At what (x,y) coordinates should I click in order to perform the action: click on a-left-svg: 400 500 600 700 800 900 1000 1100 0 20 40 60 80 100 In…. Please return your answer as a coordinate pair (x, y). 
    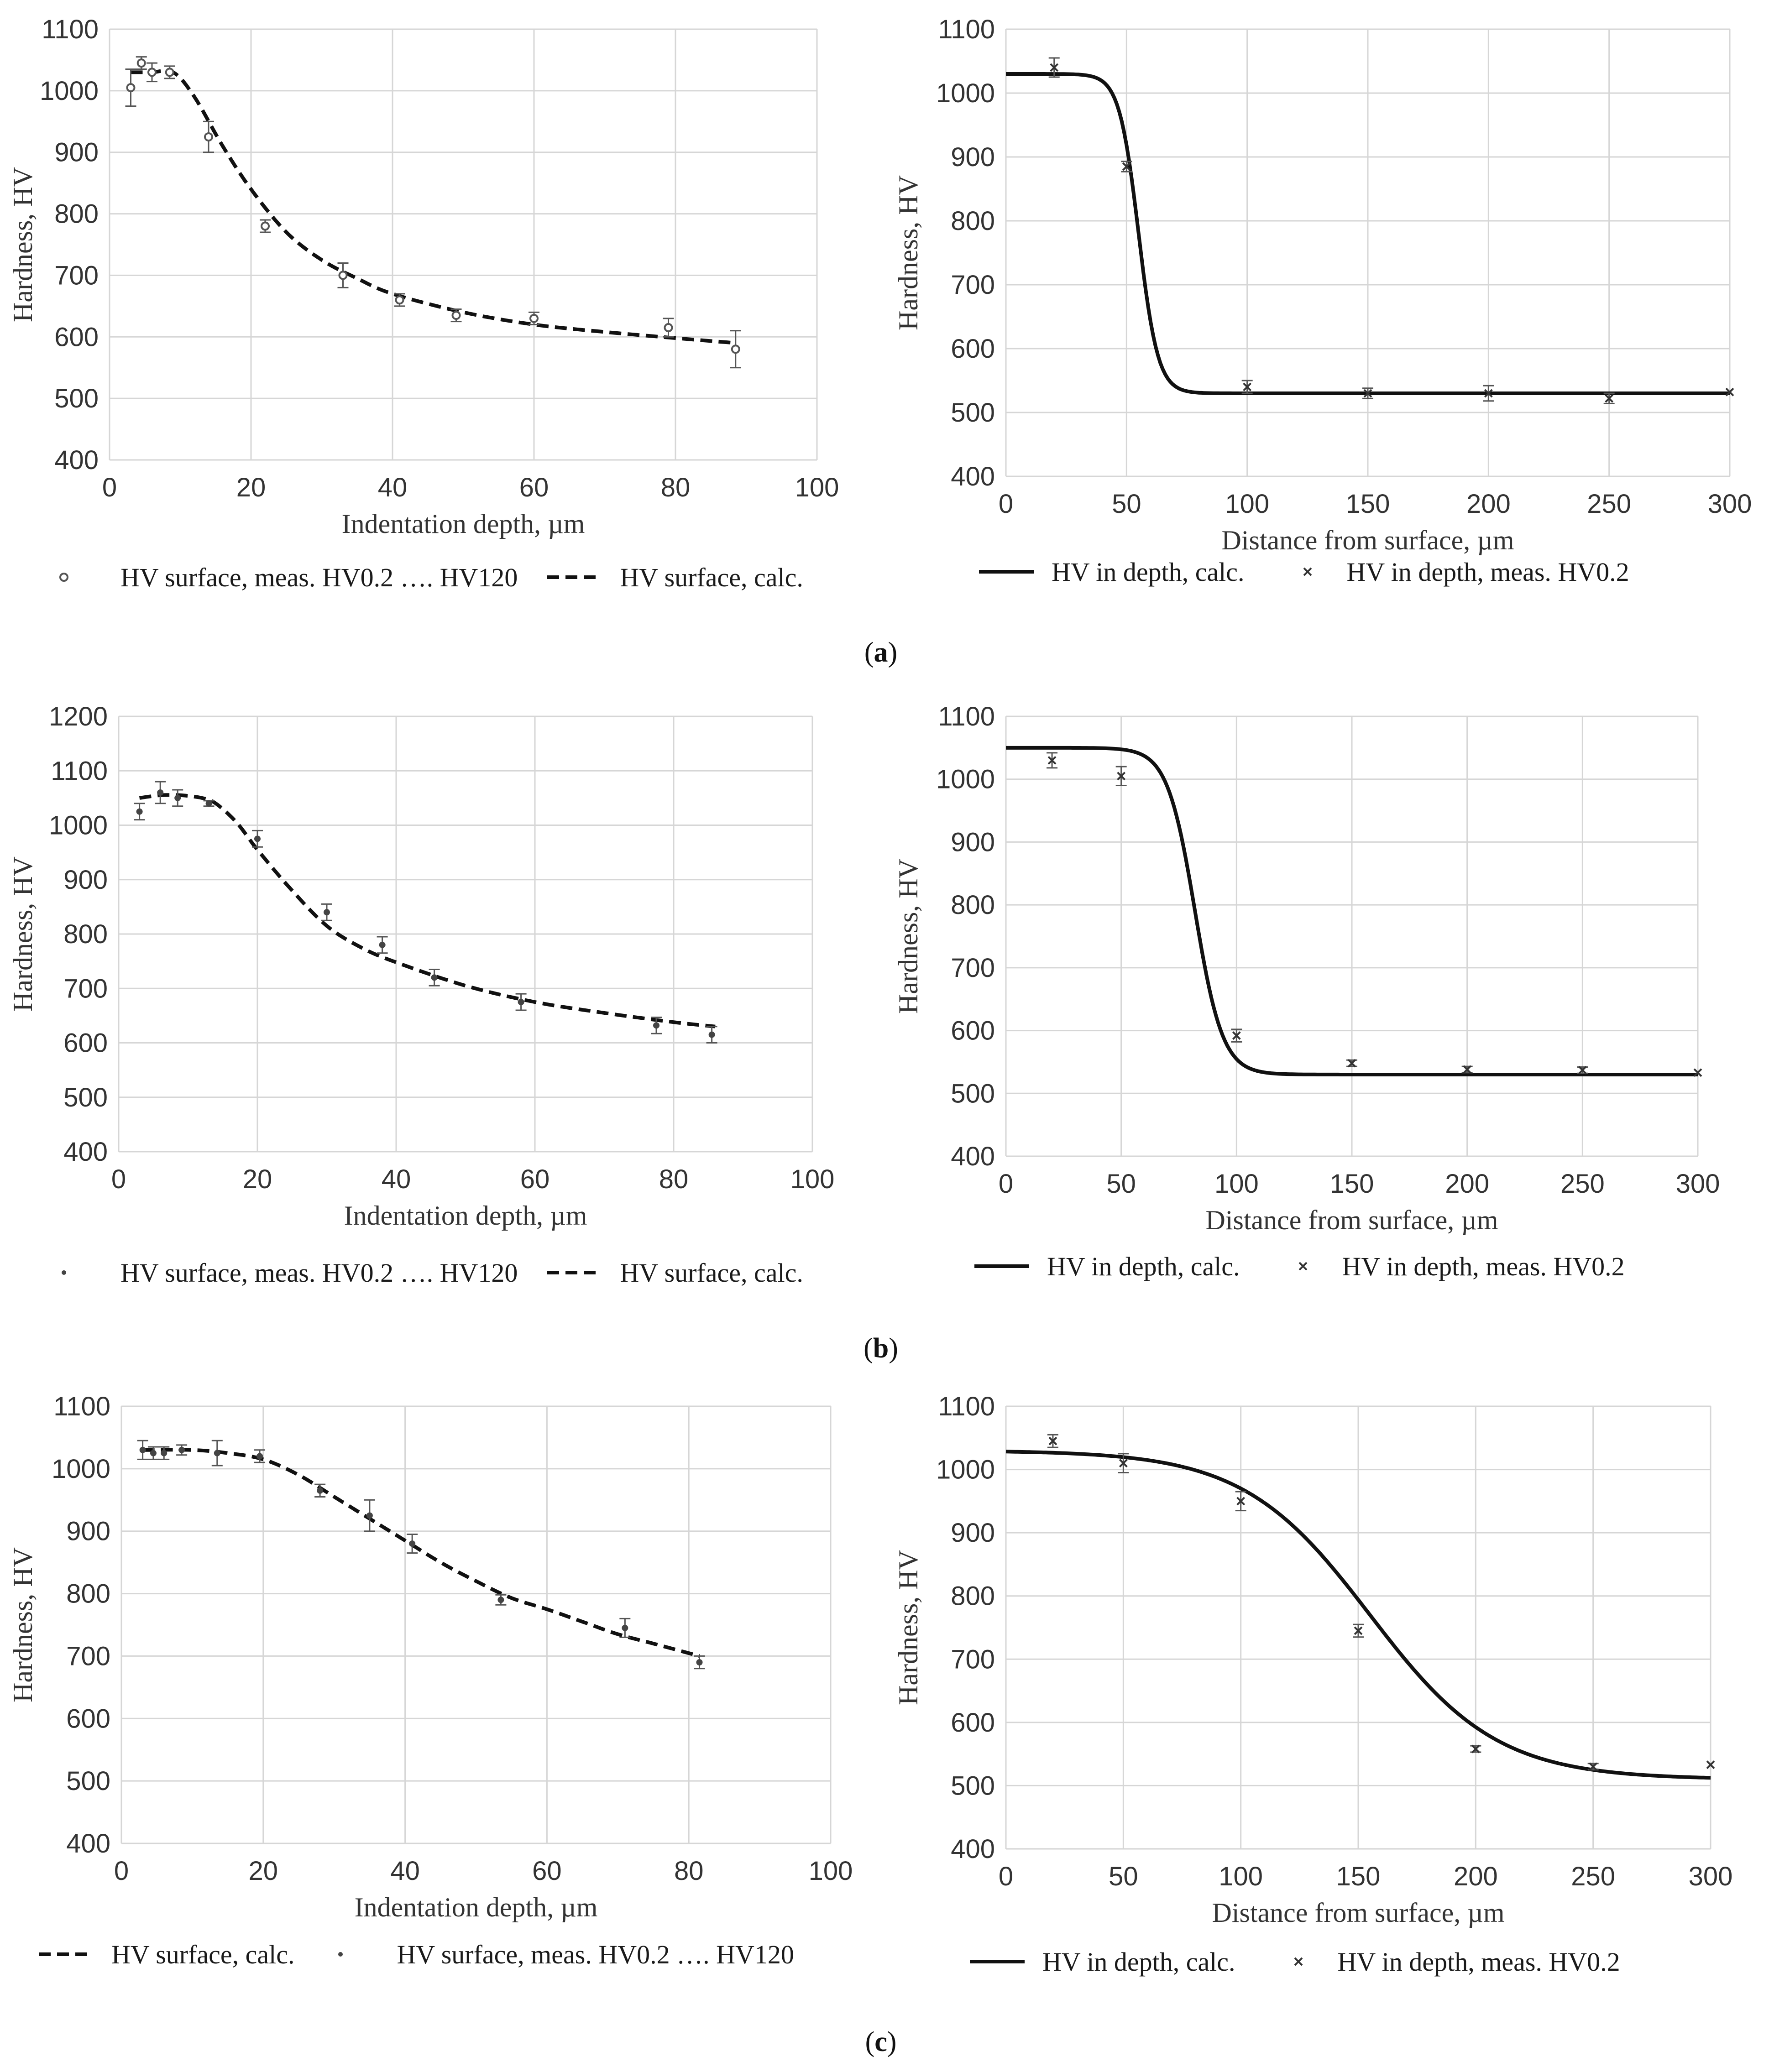
    Looking at the image, I should click on (423, 277).